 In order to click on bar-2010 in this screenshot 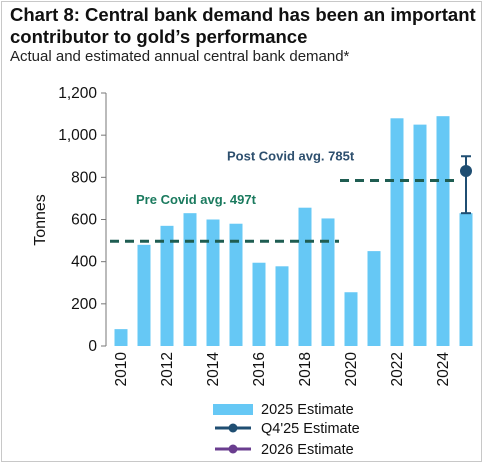, I will do `click(121, 337)`.